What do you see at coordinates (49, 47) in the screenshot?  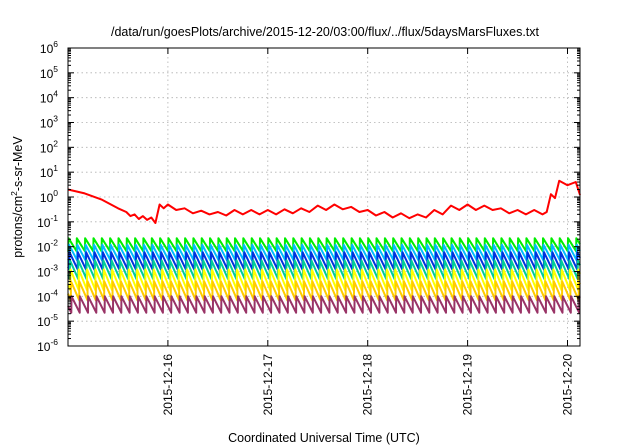 I see `y-tick-label: 10⁶` at bounding box center [49, 47].